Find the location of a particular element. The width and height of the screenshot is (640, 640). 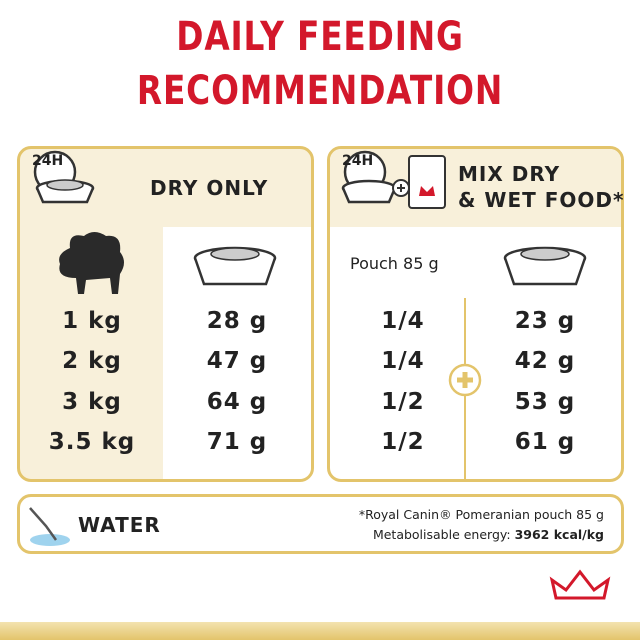

water-bar is located at coordinates (320, 524).